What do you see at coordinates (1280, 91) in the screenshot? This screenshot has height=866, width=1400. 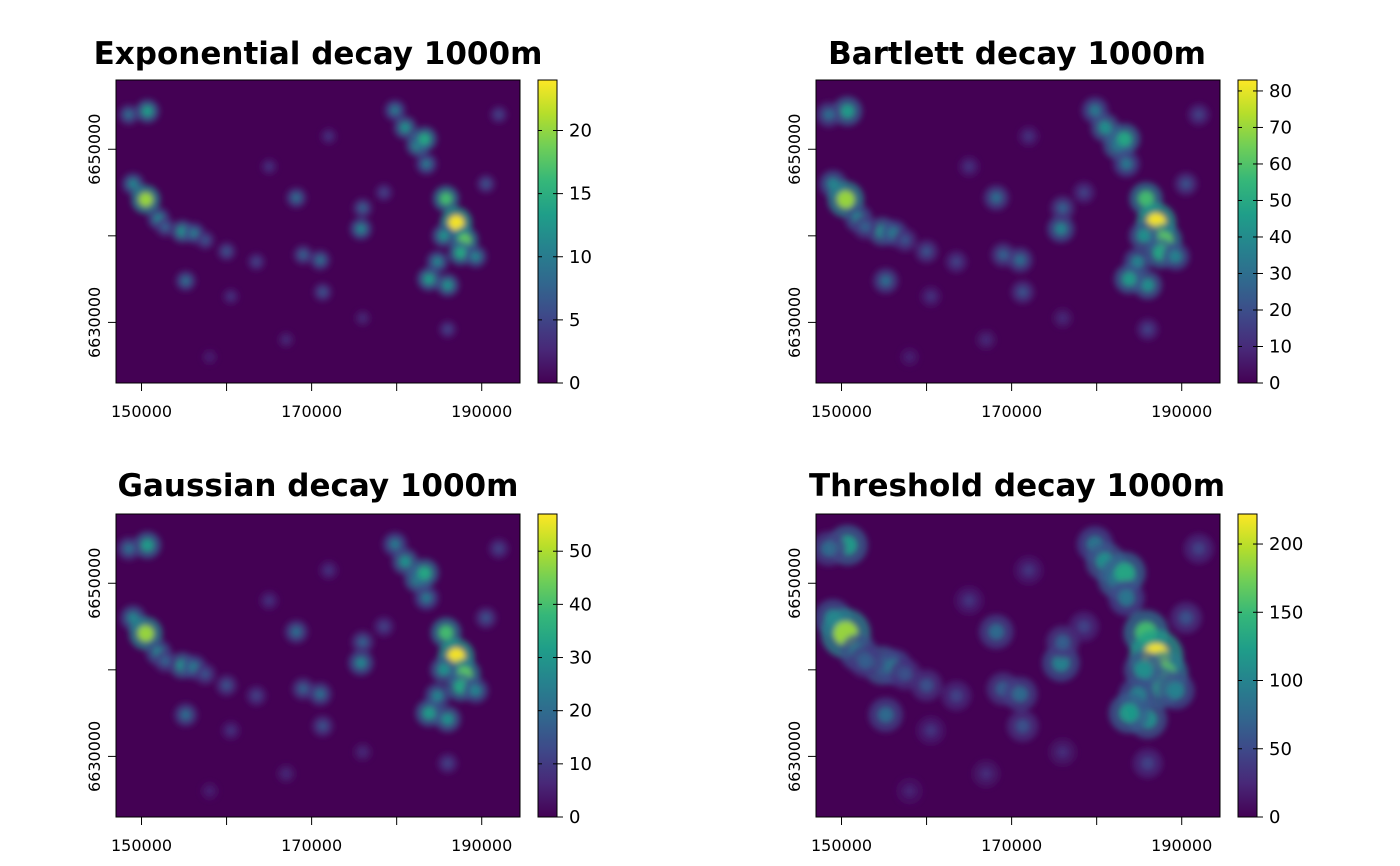 I see `legend-tick-label: 80` at bounding box center [1280, 91].